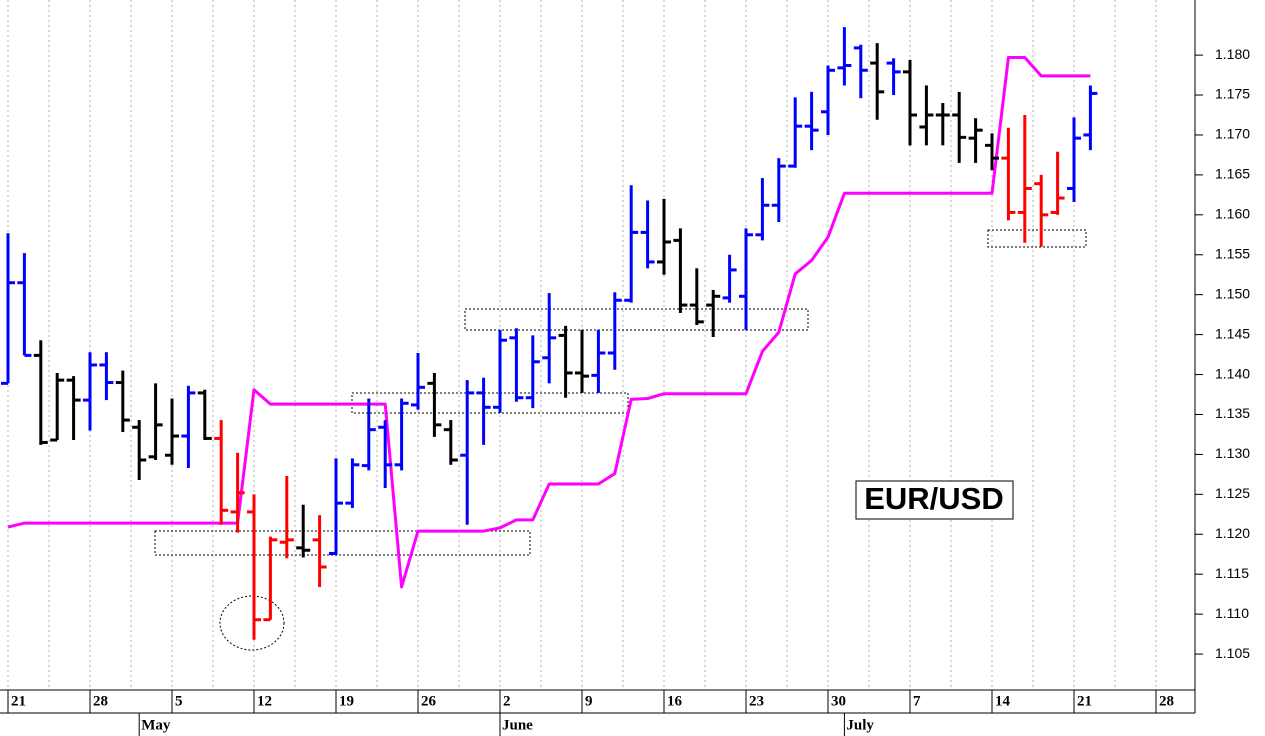 Image resolution: width=1265 pixels, height=736 pixels. Describe the element at coordinates (1232, 253) in the screenshot. I see `y-tick-label: 1.155` at that location.